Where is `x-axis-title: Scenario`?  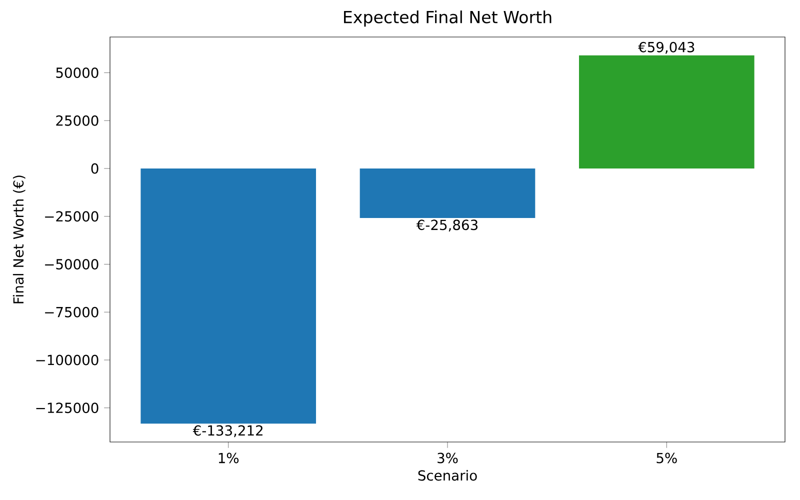
x-axis-title: Scenario is located at coordinates (447, 475).